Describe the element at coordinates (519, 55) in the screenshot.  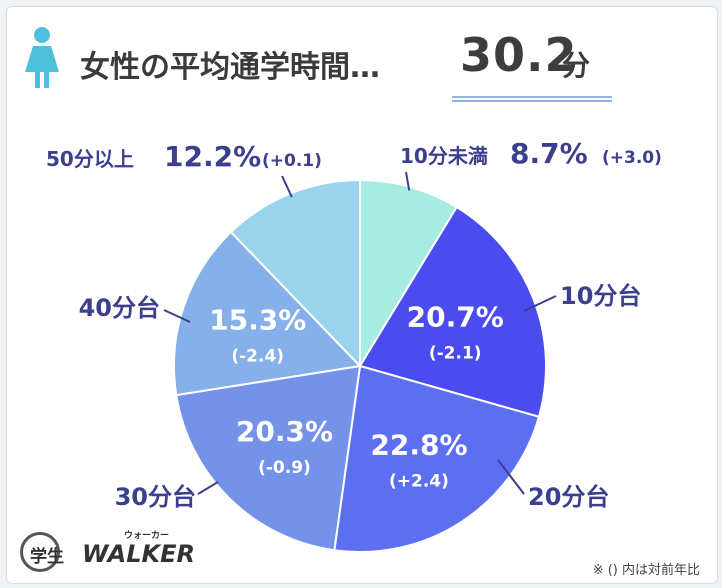
I see `average-value: 30.2` at that location.